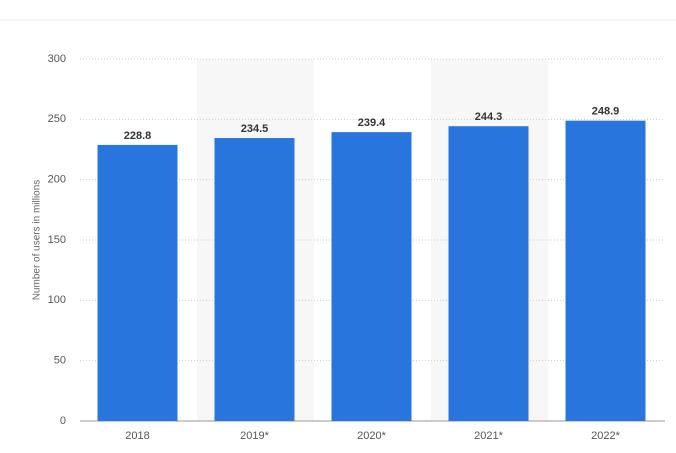  What do you see at coordinates (489, 117) in the screenshot?
I see `value-label: 244.3` at bounding box center [489, 117].